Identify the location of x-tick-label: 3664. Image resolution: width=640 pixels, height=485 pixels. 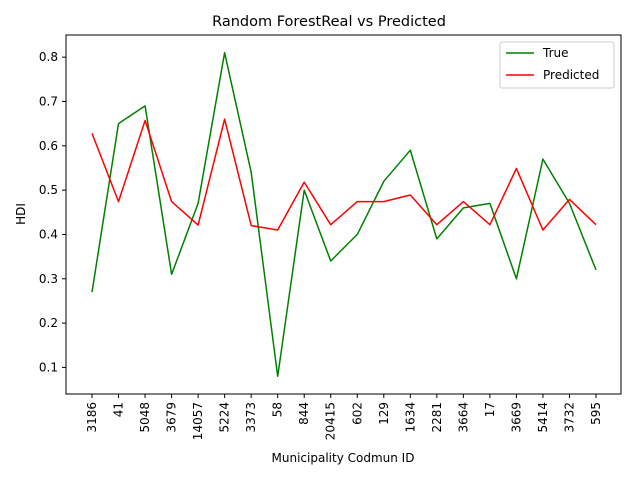
(463, 417).